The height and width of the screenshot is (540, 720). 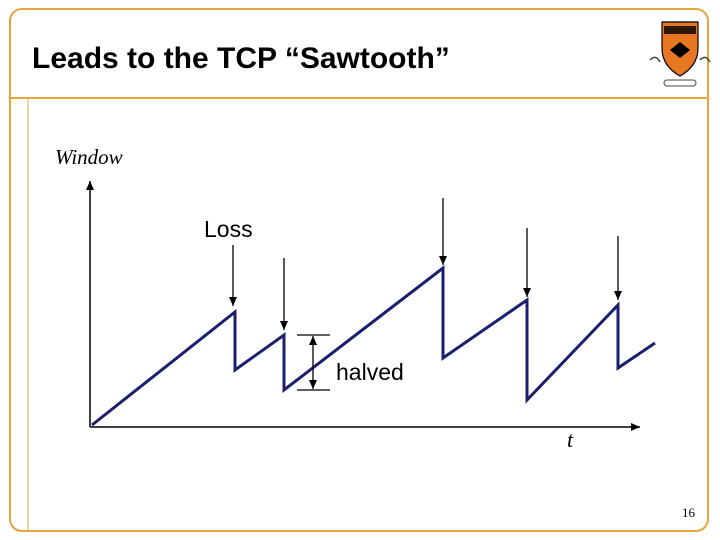 What do you see at coordinates (89, 157) in the screenshot?
I see `y-axis-label: Window` at bounding box center [89, 157].